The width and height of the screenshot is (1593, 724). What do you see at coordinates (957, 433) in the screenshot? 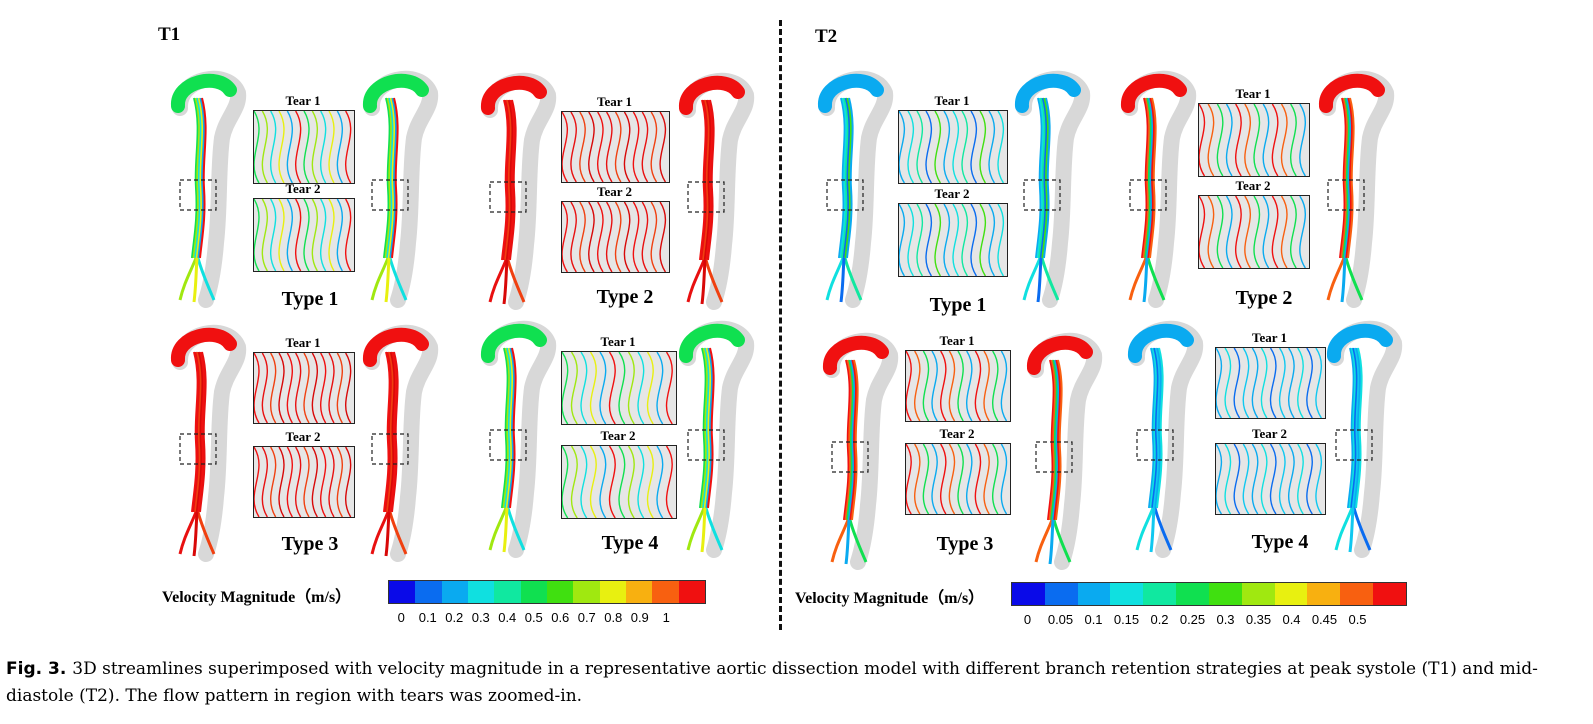
I see `t2-type3-tear2-label: Tear 2` at bounding box center [957, 433].